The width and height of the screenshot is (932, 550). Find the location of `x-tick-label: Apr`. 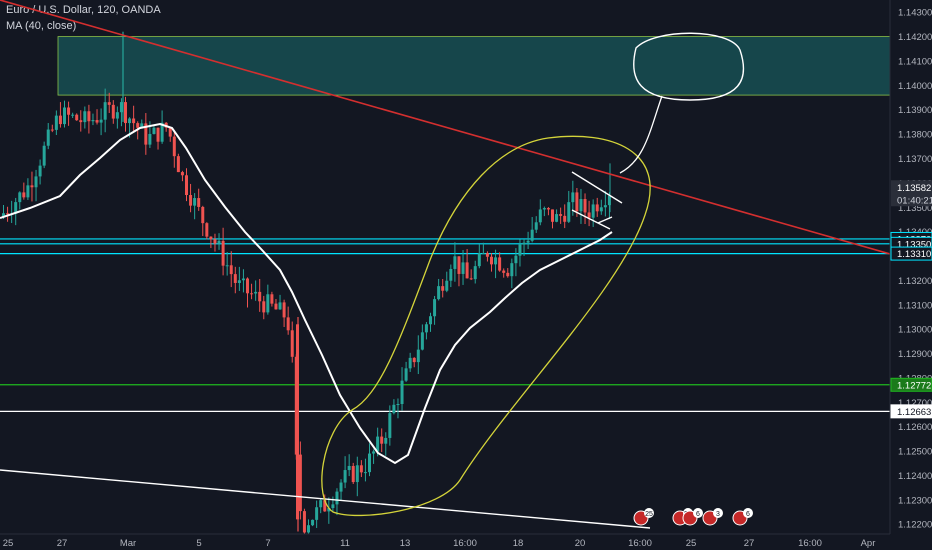

x-tick-label: Apr is located at coordinates (868, 543).